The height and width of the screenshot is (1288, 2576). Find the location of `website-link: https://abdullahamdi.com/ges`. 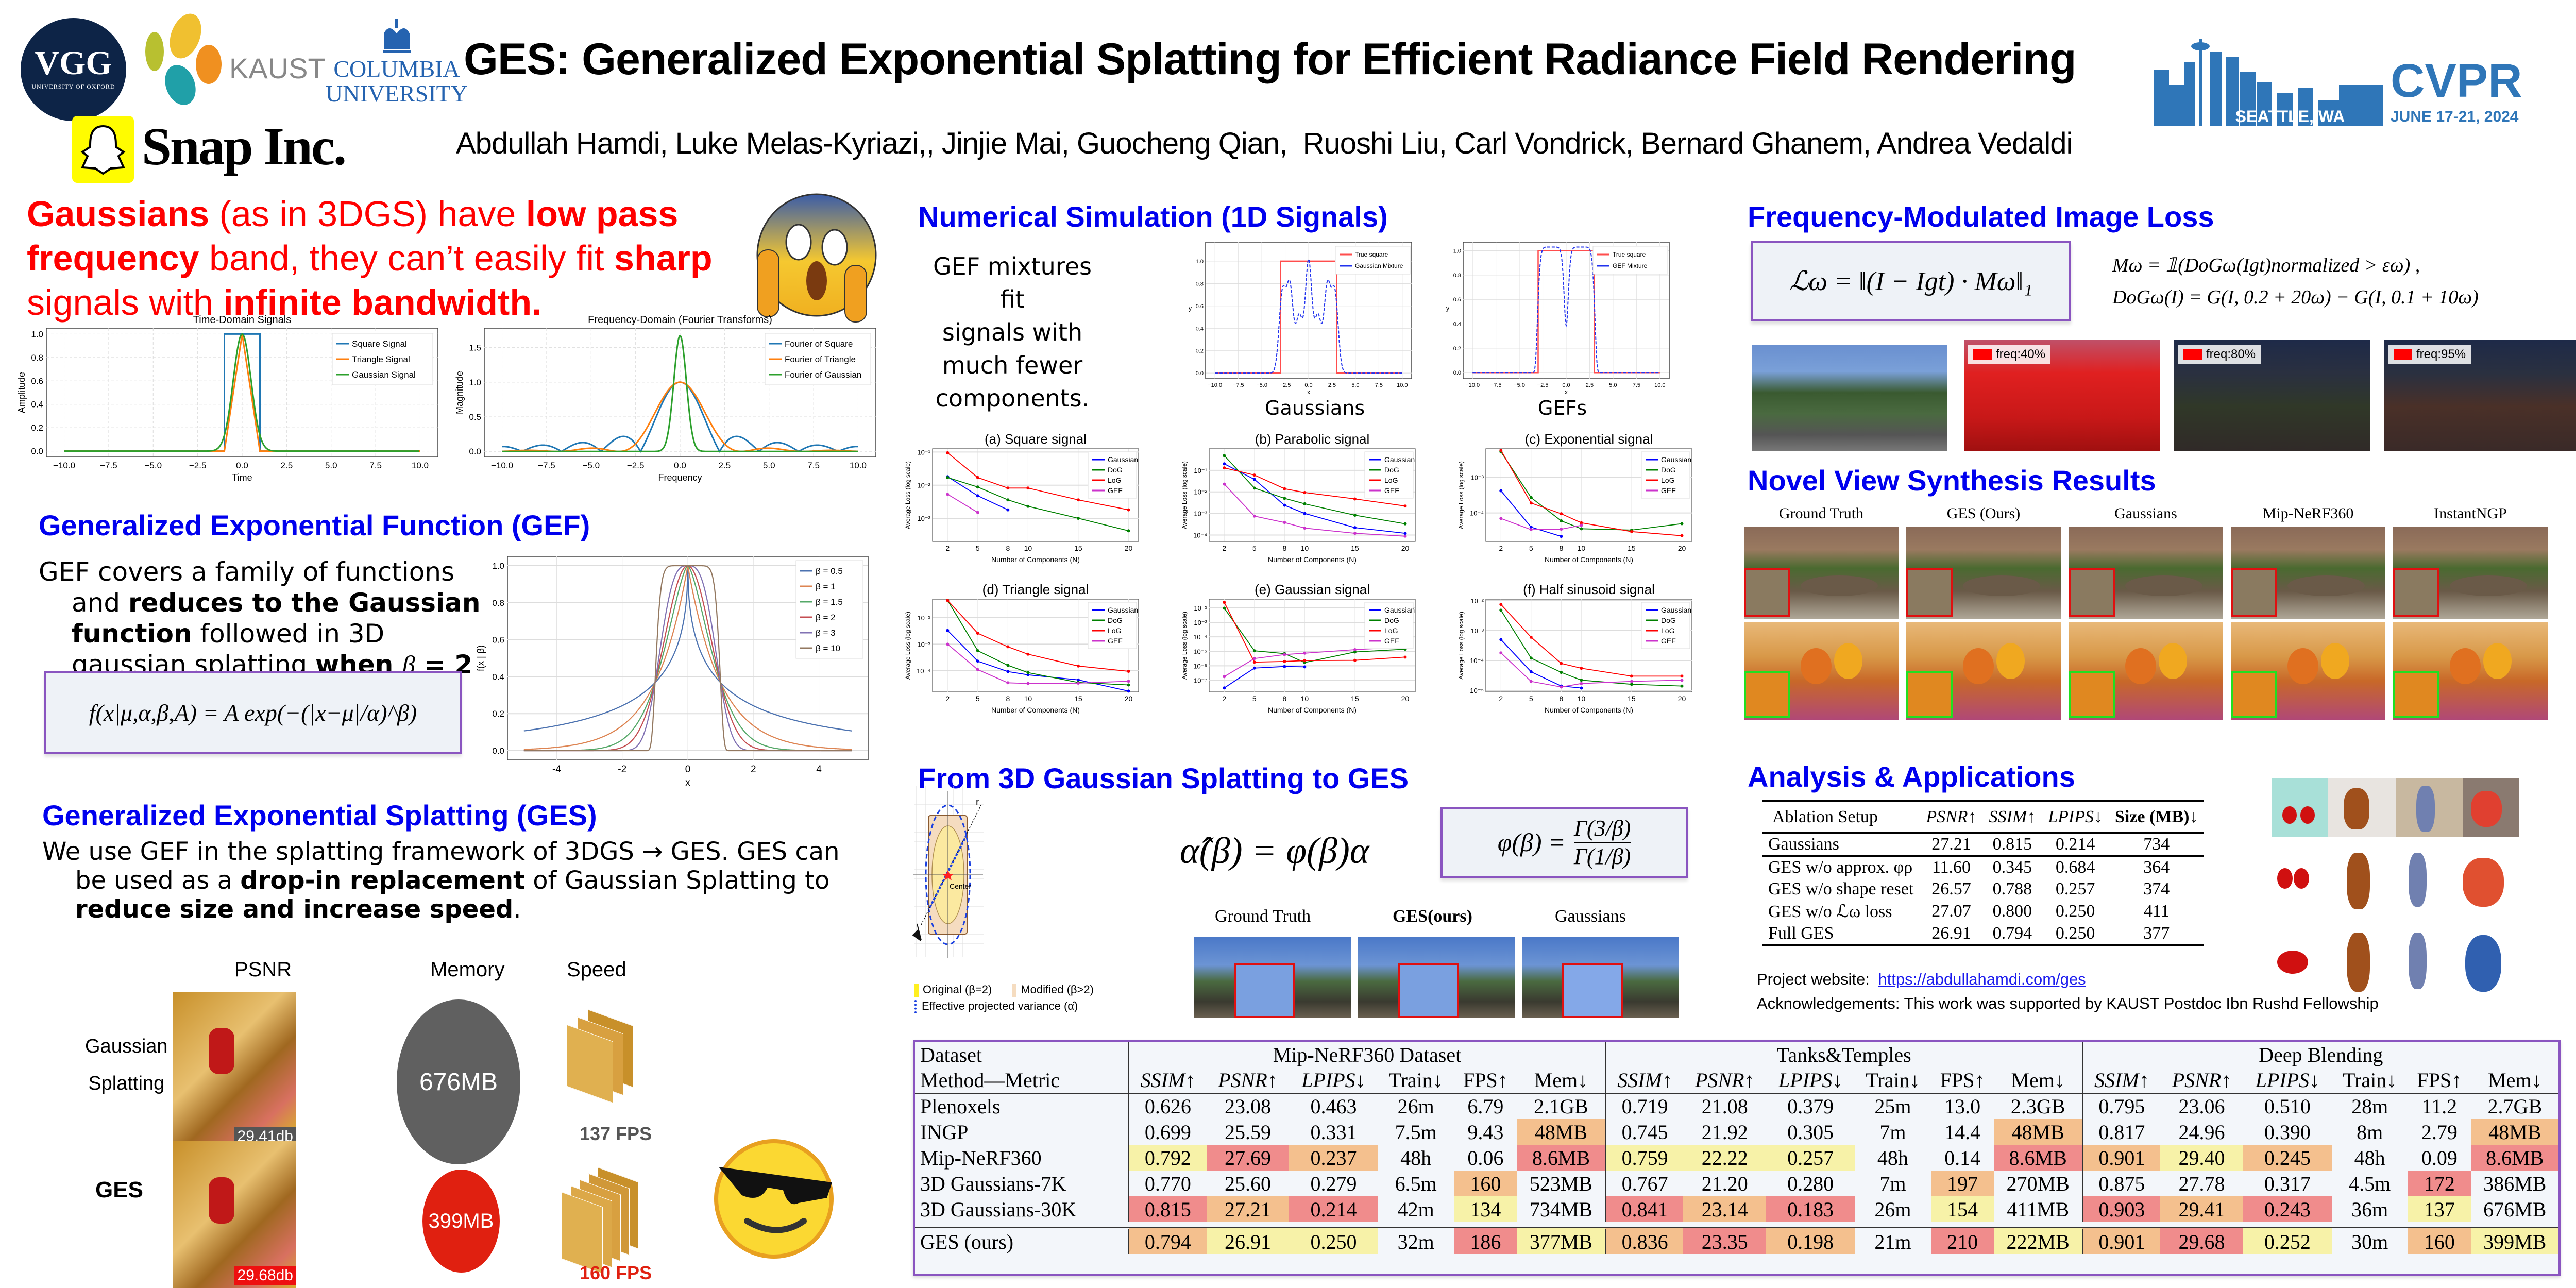

website-link: https://abdullahamdi.com/ges is located at coordinates (1982, 979).